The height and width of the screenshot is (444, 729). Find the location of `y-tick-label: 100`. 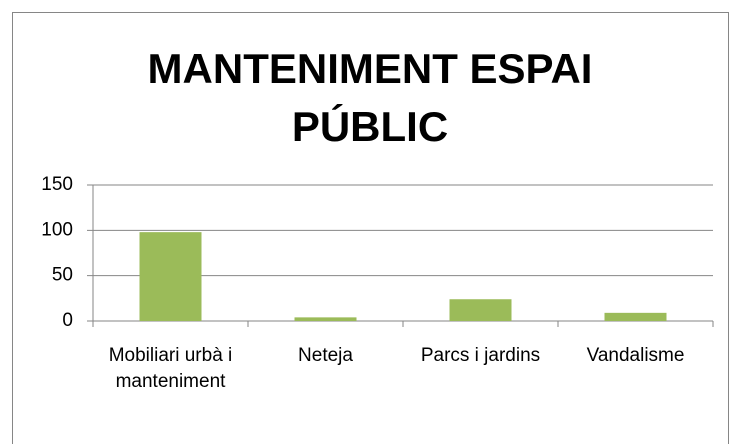

y-tick-label: 100 is located at coordinates (57, 229).